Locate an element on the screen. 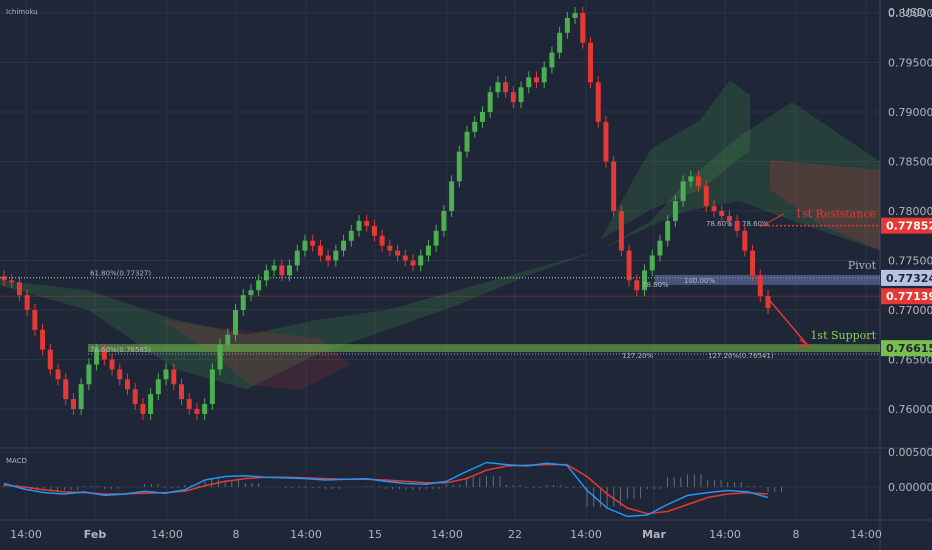 The width and height of the screenshot is (932, 550). pivot-tag-label: 0.77324 is located at coordinates (909, 278).